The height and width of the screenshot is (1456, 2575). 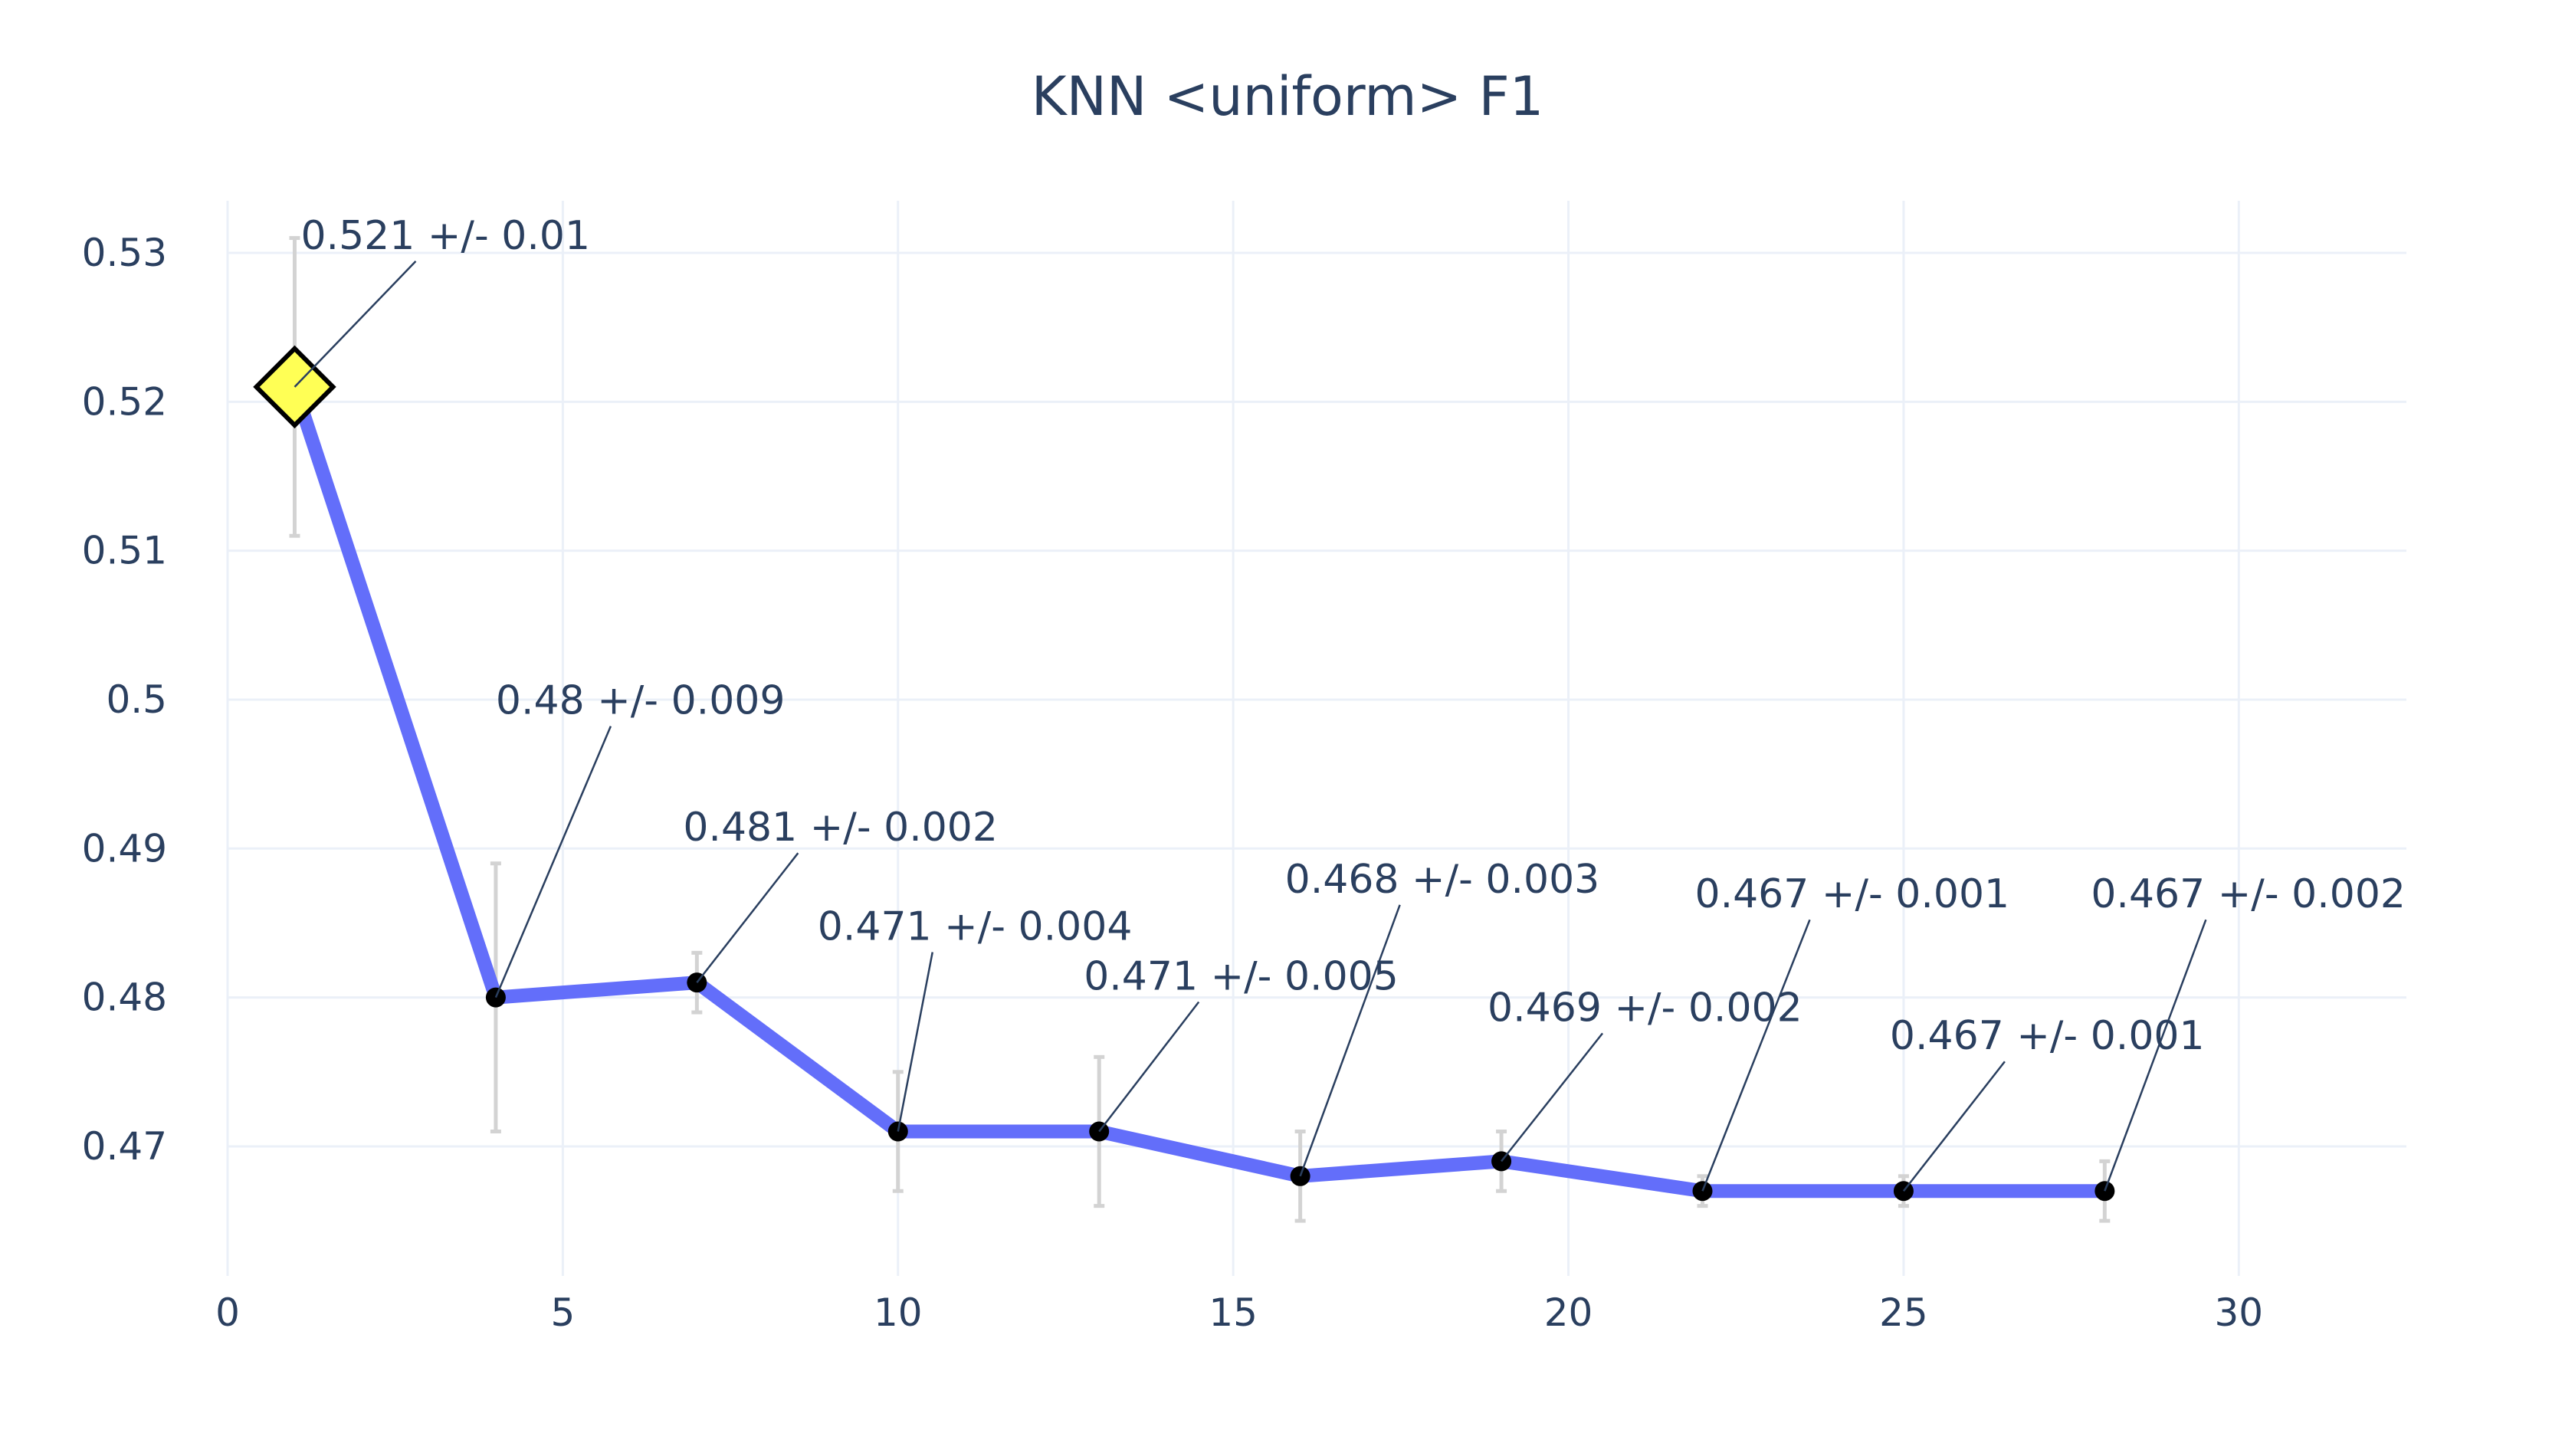 I want to click on annotation-label: 0.467 +/- 0.002, so click(x=2249, y=894).